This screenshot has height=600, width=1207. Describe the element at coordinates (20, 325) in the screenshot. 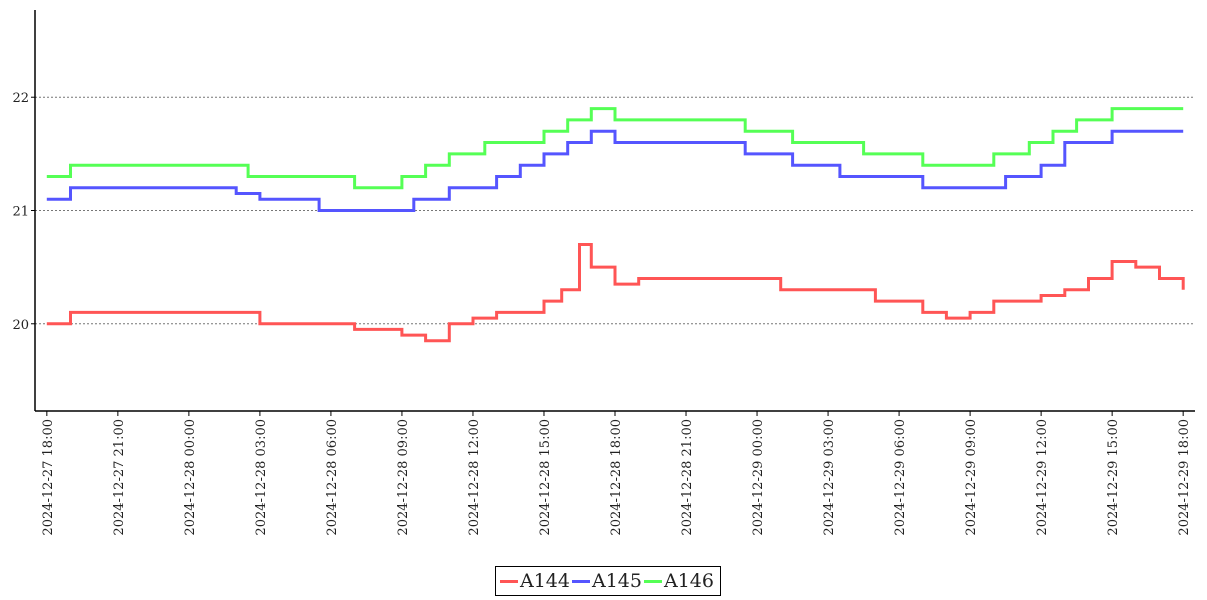

I see `y-tick-label: 20` at that location.